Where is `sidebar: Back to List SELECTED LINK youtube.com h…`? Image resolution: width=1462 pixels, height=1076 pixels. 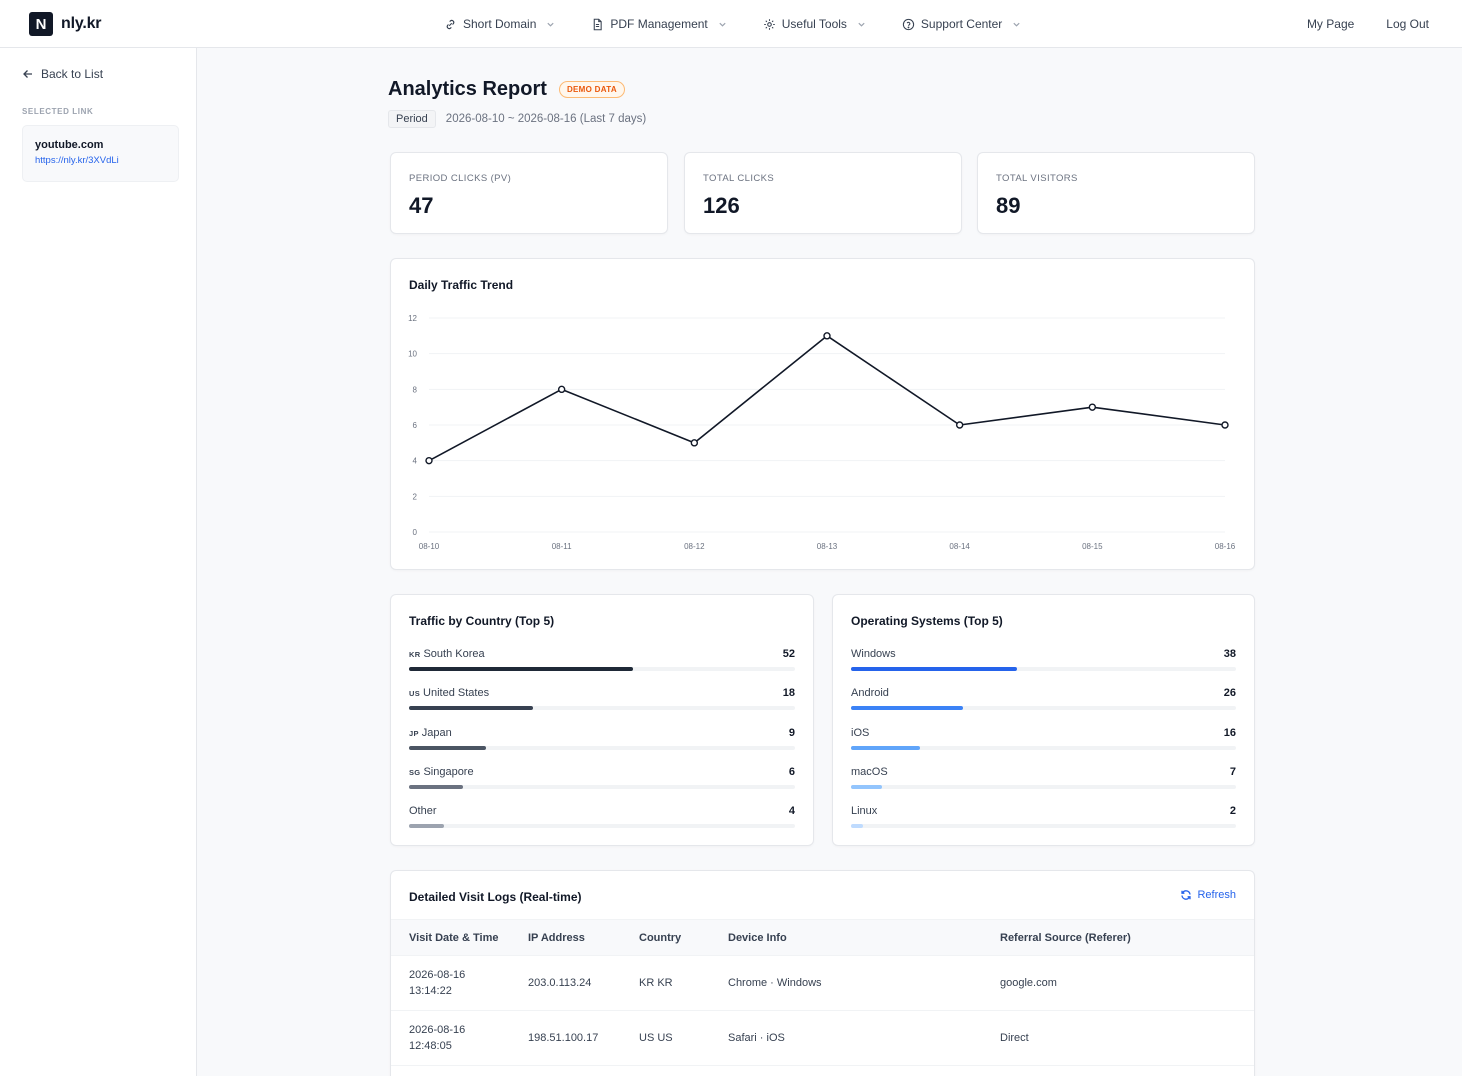
sidebar: Back to List SELECTED LINK youtube.com h… is located at coordinates (98, 562).